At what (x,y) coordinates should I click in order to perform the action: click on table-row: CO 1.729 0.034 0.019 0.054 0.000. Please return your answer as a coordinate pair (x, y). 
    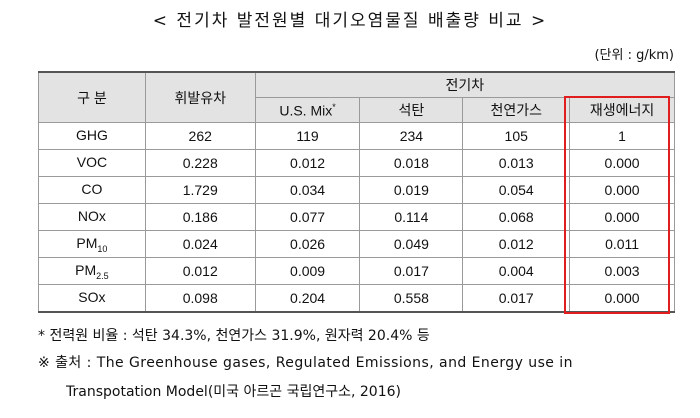
    Looking at the image, I should click on (356, 190).